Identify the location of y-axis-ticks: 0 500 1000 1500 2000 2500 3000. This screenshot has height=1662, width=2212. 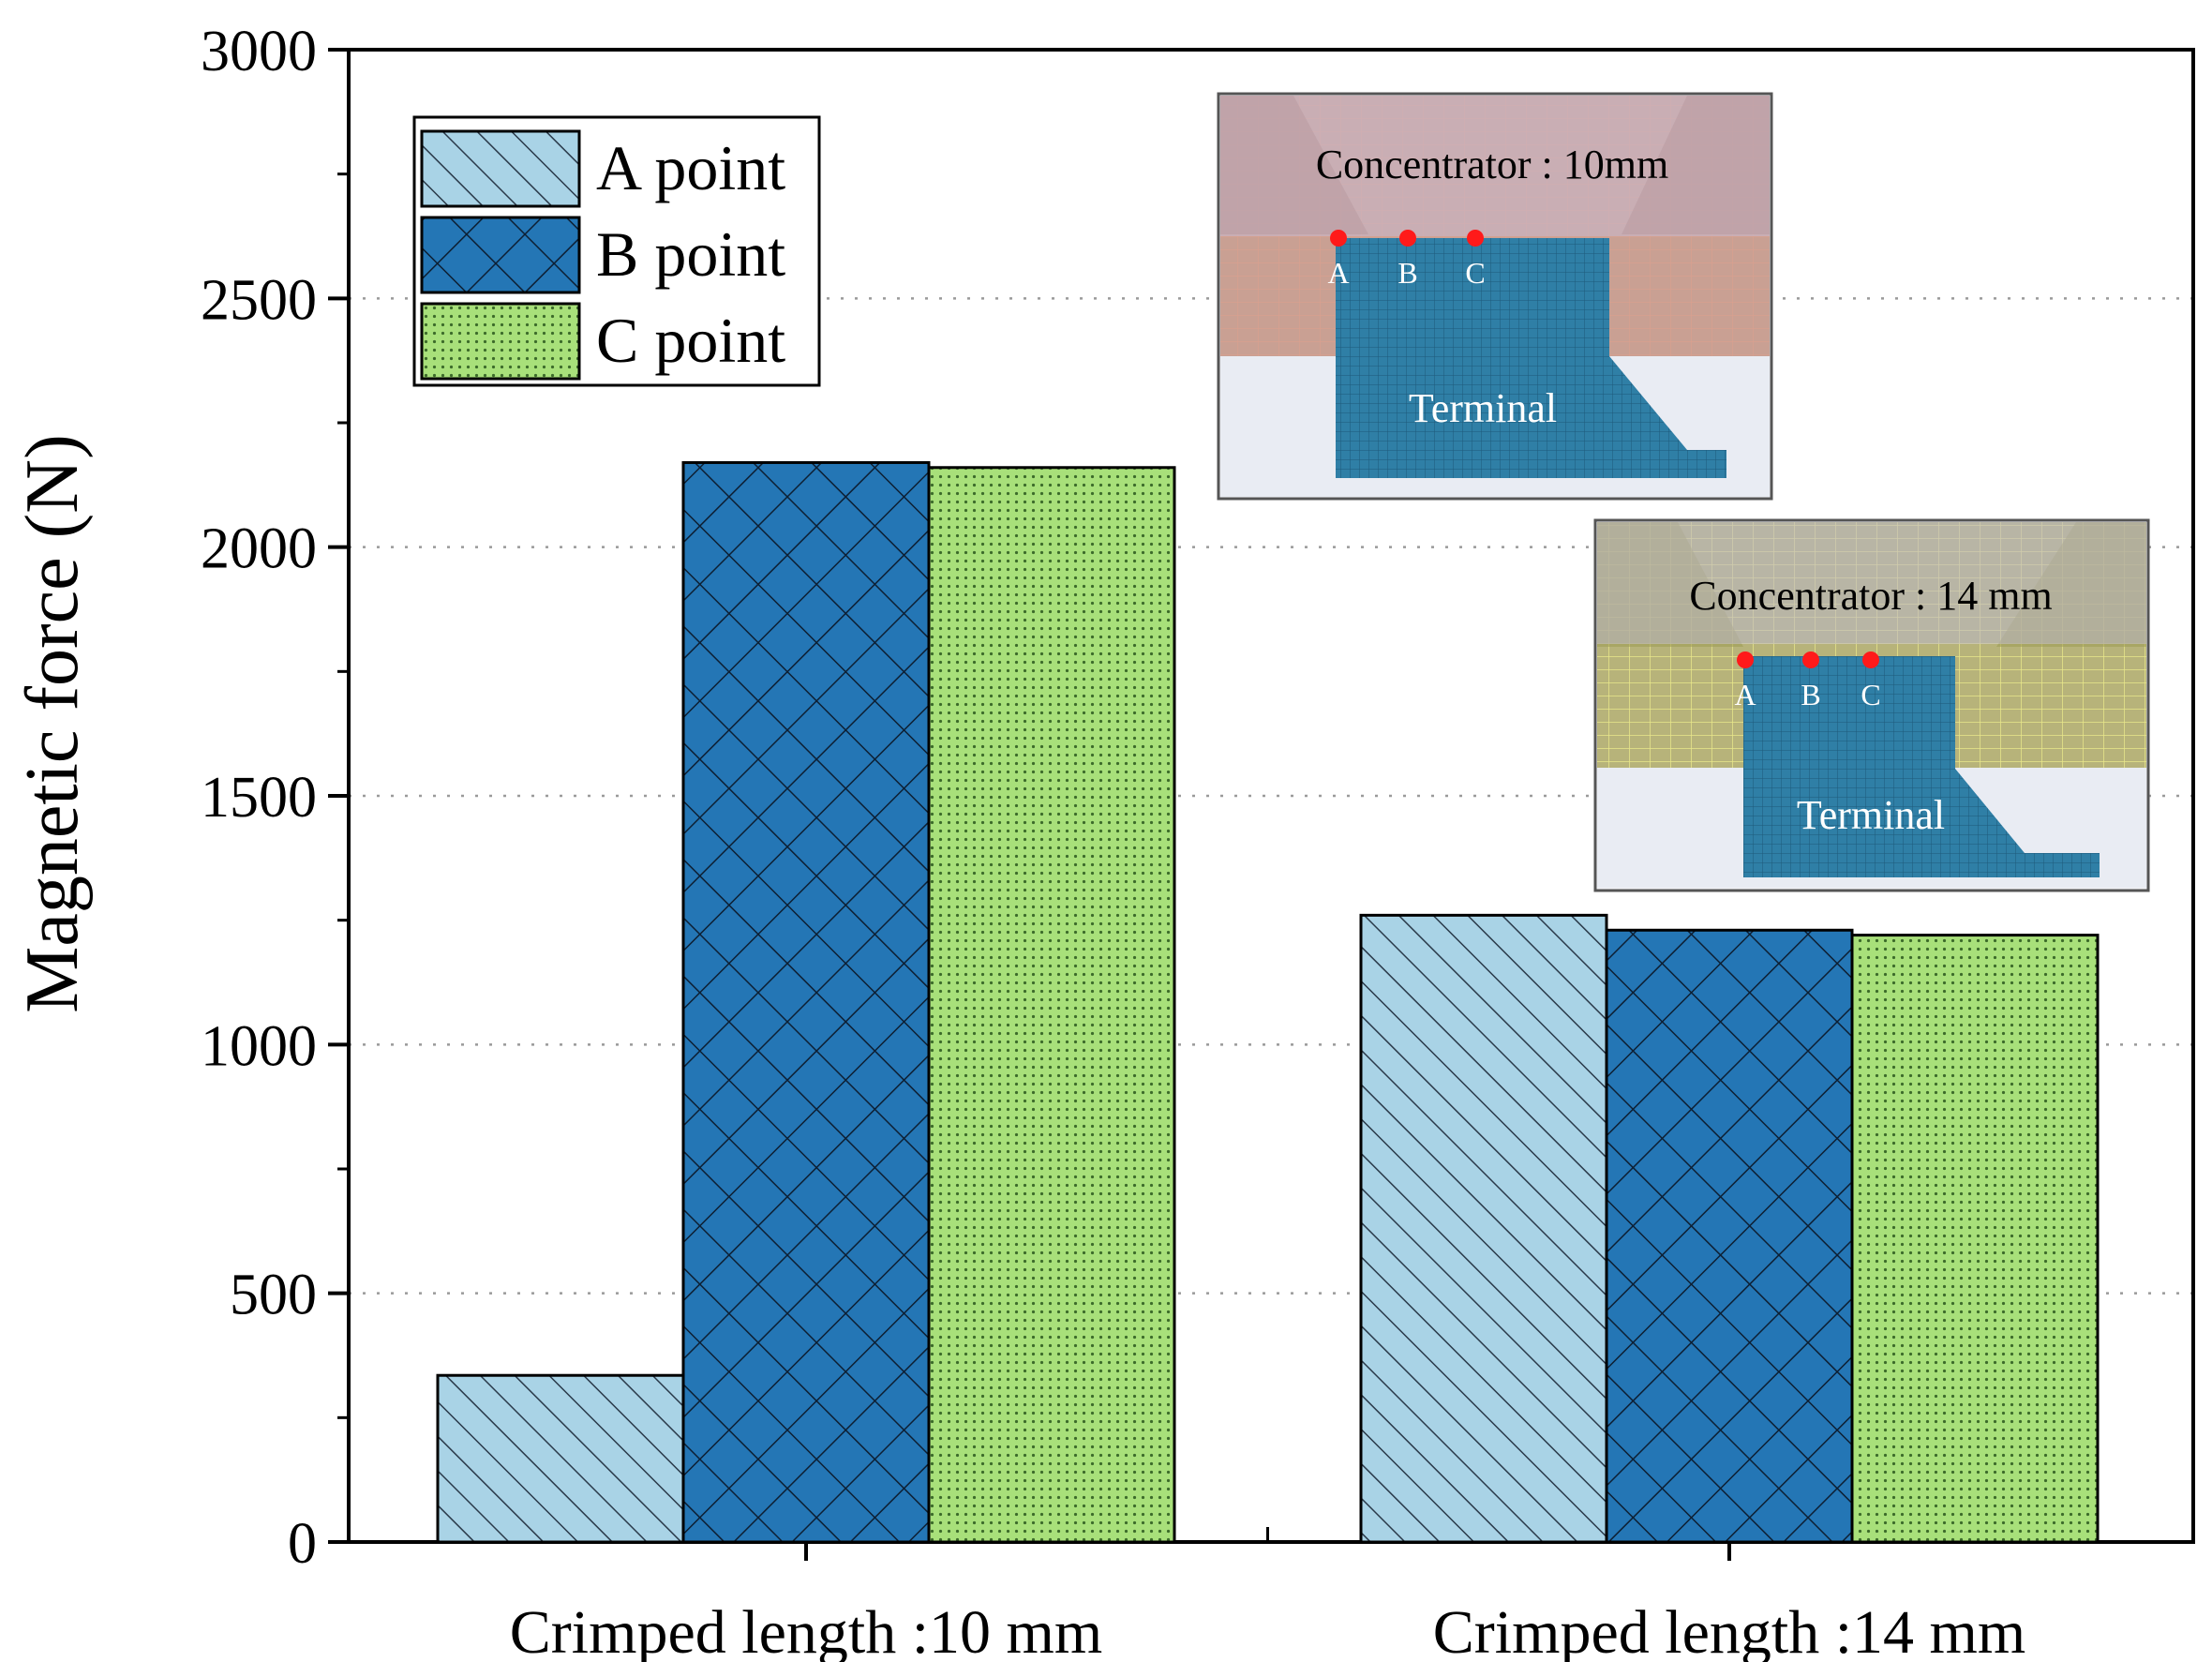
(275, 798).